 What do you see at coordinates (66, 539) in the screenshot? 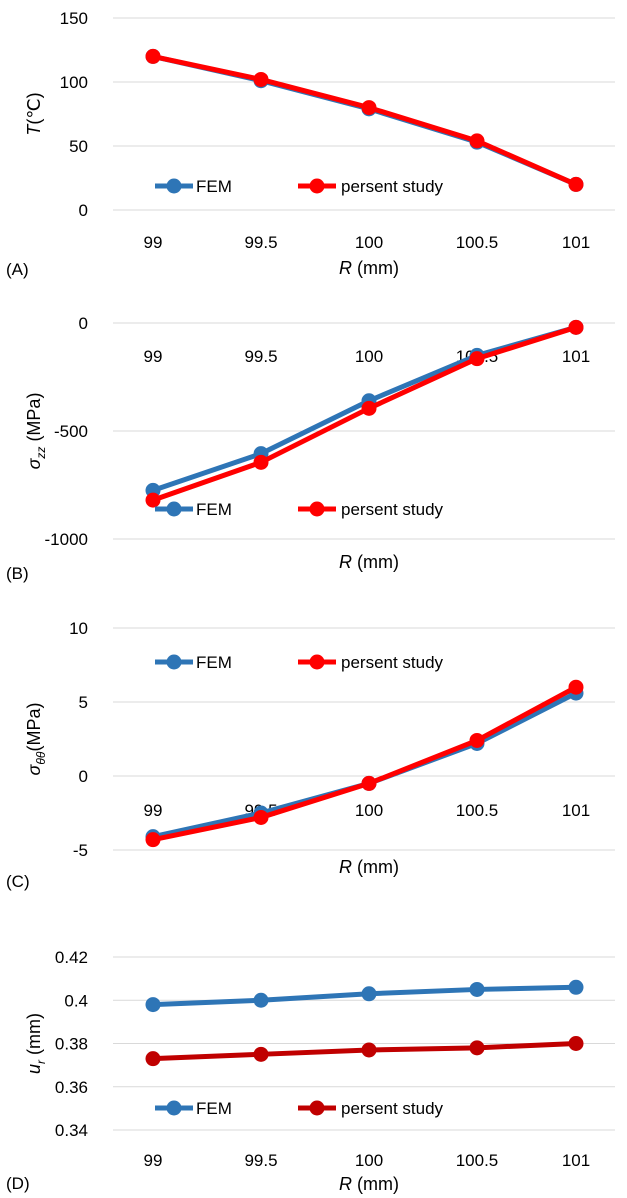
I see `y-tick-label: -1000` at bounding box center [66, 539].